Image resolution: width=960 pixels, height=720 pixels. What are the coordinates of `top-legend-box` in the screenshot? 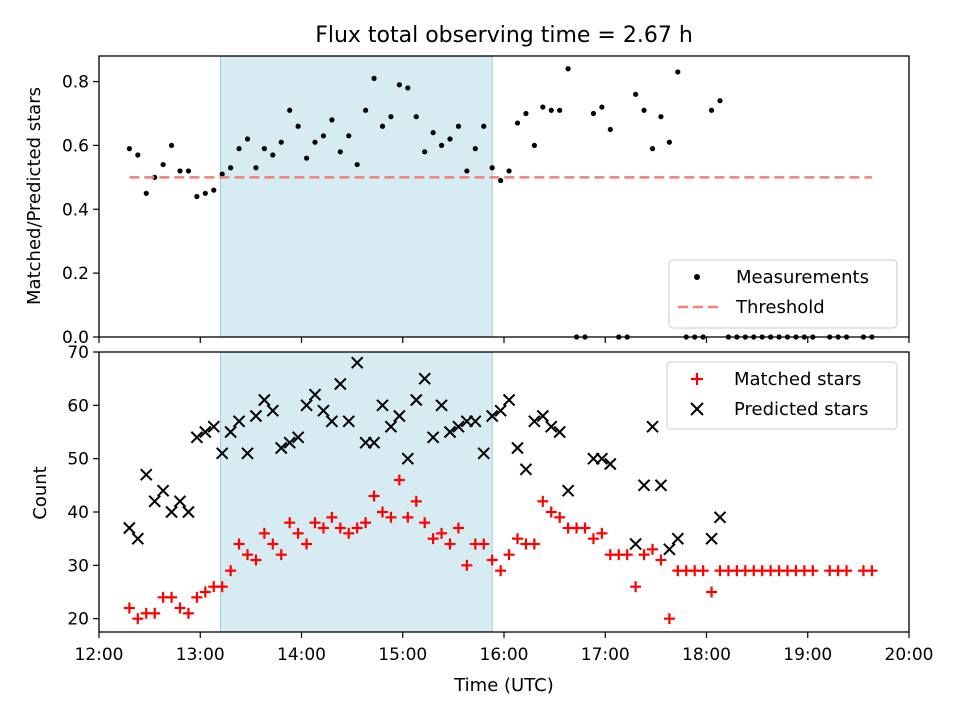 It's located at (783, 294).